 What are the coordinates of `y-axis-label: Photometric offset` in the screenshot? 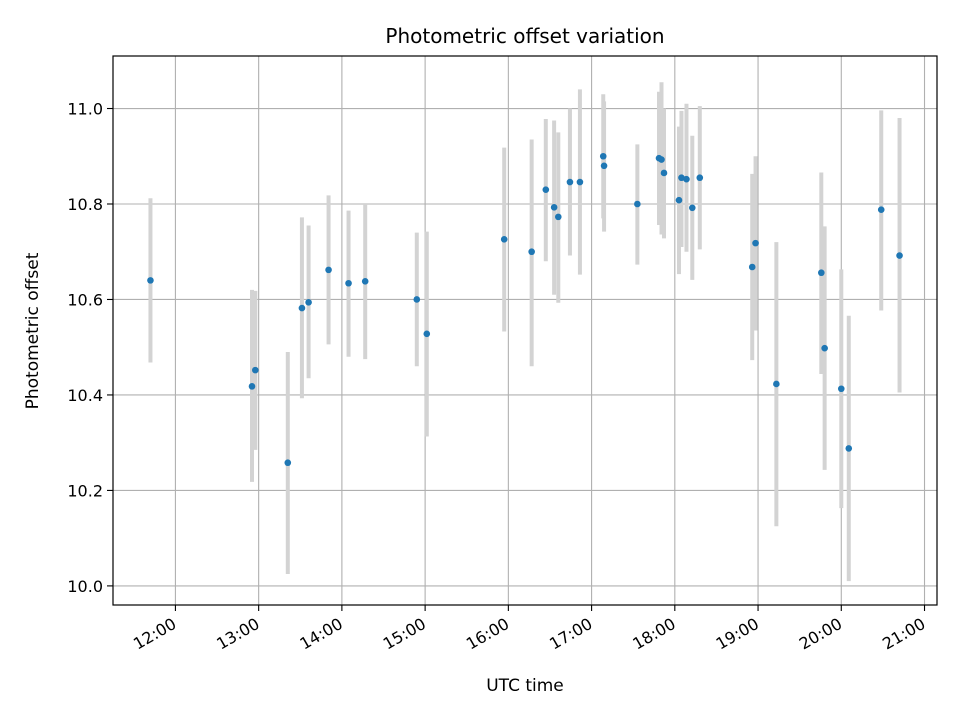 It's located at (33, 330).